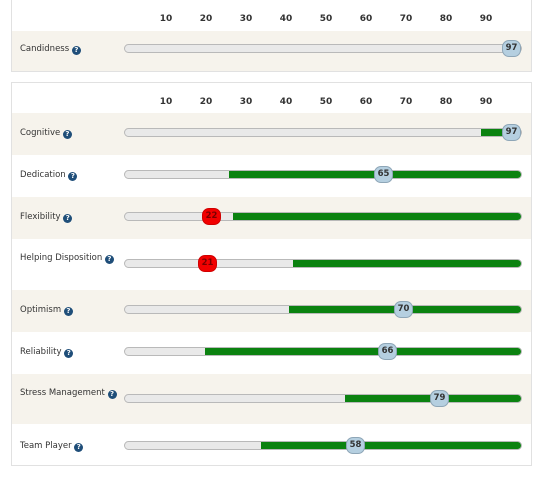  What do you see at coordinates (286, 102) in the screenshot?
I see `scale-label-40: 40` at bounding box center [286, 102].